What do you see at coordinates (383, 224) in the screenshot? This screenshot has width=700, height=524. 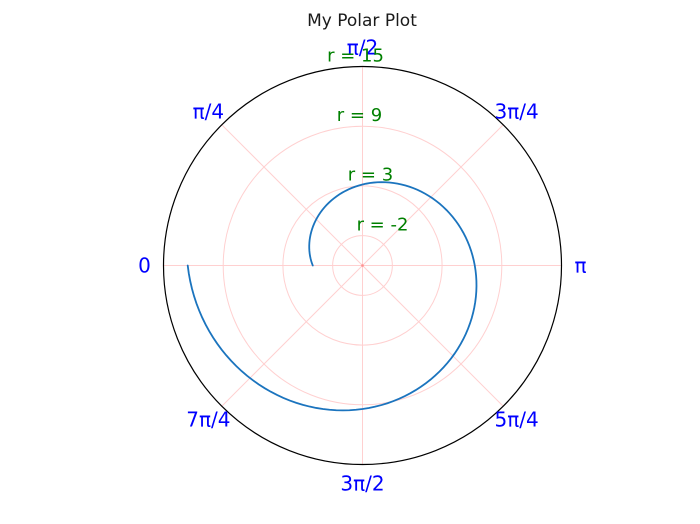 I see `r-tick-label: r = -2` at bounding box center [383, 224].